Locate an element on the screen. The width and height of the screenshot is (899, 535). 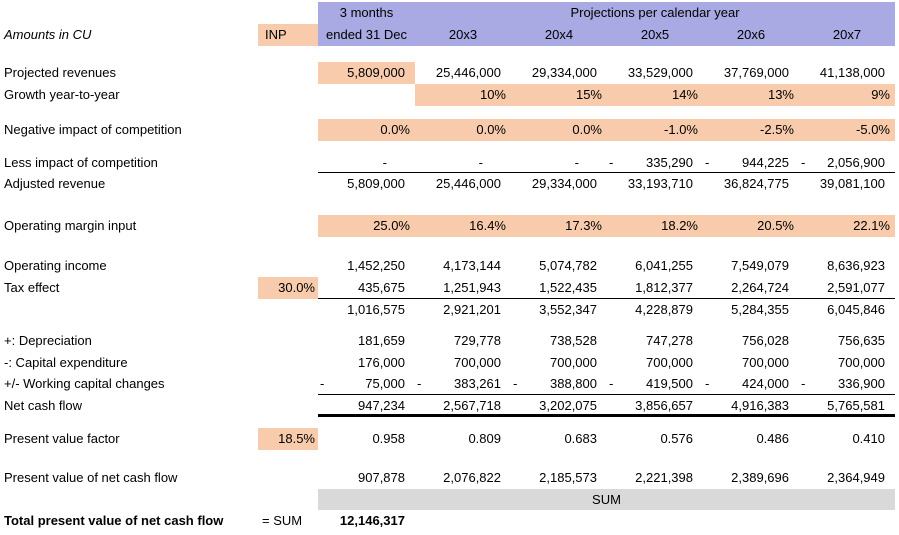
value-cell: 3,202,075 is located at coordinates (559, 406).